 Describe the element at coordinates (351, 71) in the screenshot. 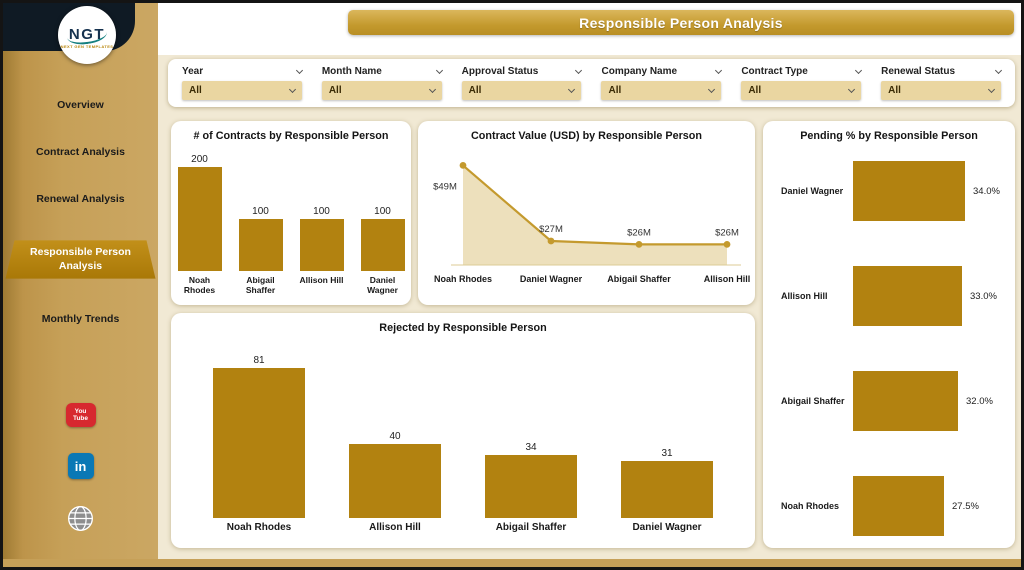

I see `filter-label: Month Name` at that location.